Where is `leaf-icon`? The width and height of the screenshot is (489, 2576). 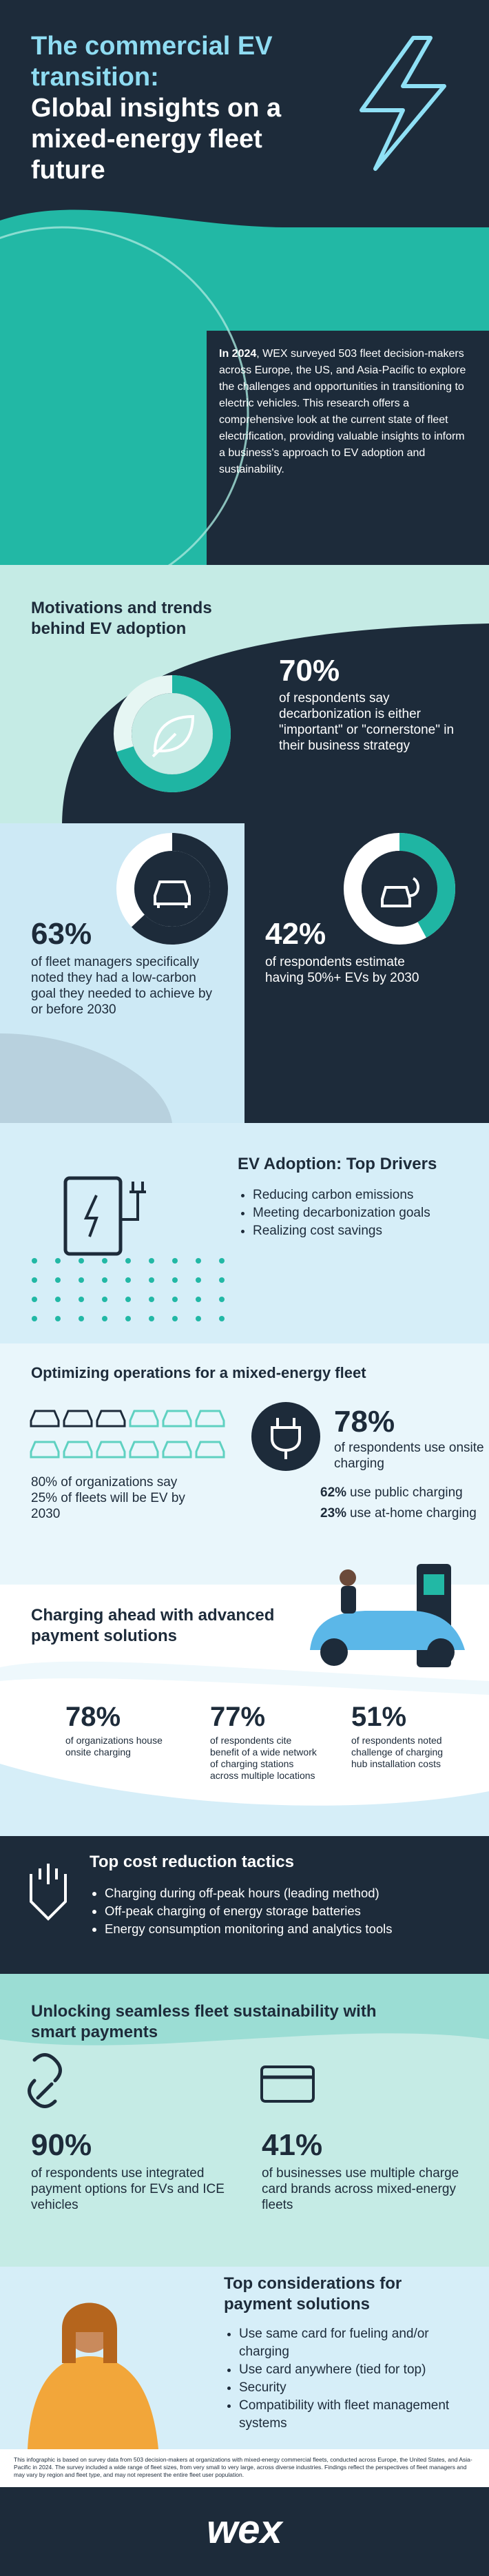
leaf-icon is located at coordinates (173, 736).